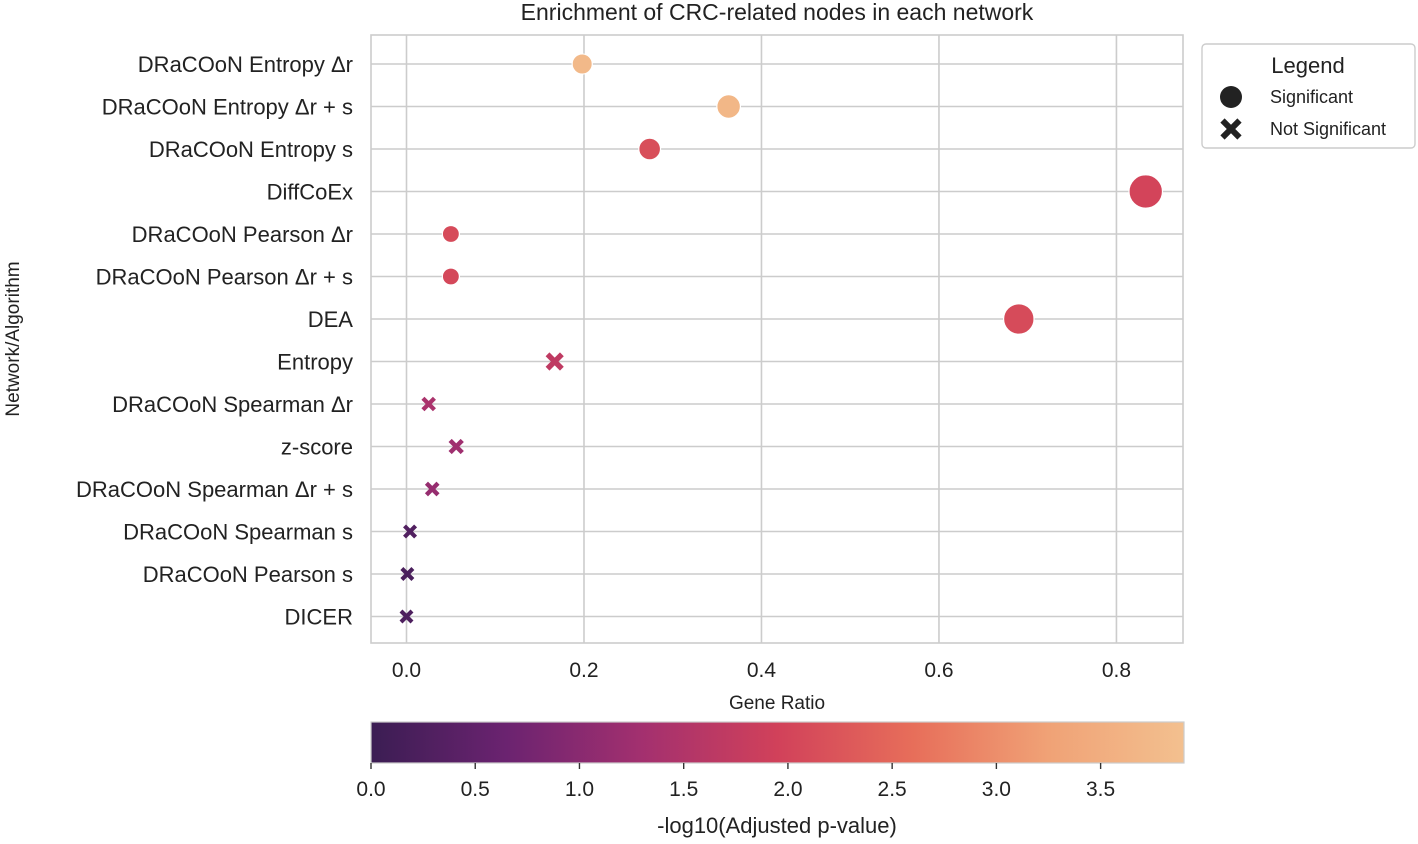  What do you see at coordinates (13, 338) in the screenshot?
I see `y-axis-label: Network/Algorithm` at bounding box center [13, 338].